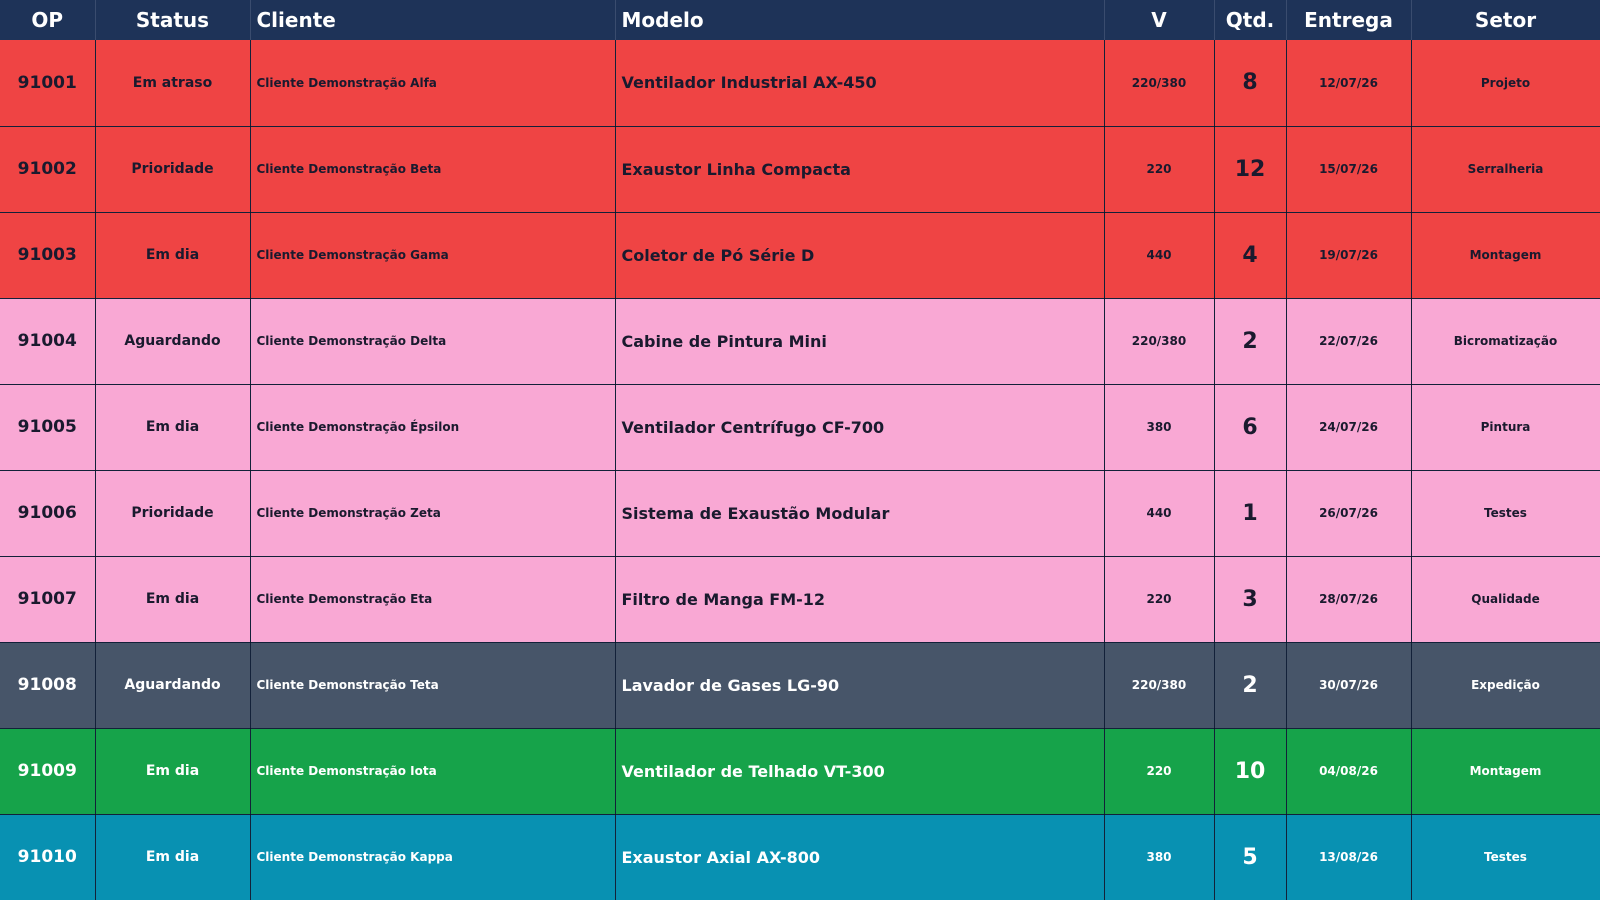  Describe the element at coordinates (48, 255) in the screenshot. I see `op-cell: 91003` at that location.